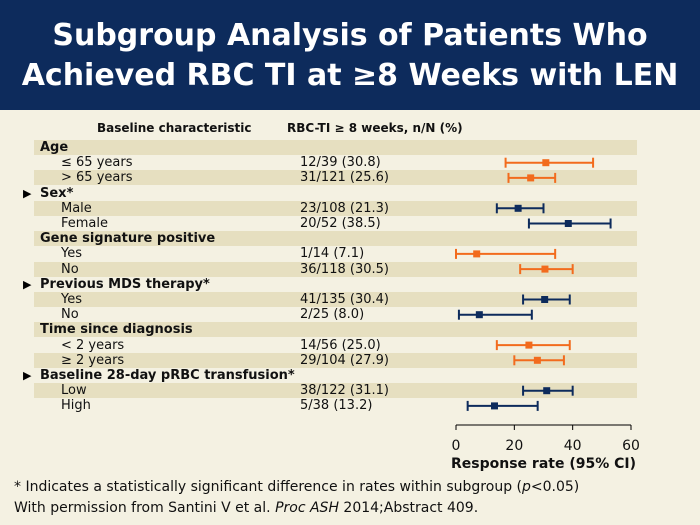  What do you see at coordinates (332, 315) in the screenshot?
I see `response-value: 2/25 (8.0)` at bounding box center [332, 315].